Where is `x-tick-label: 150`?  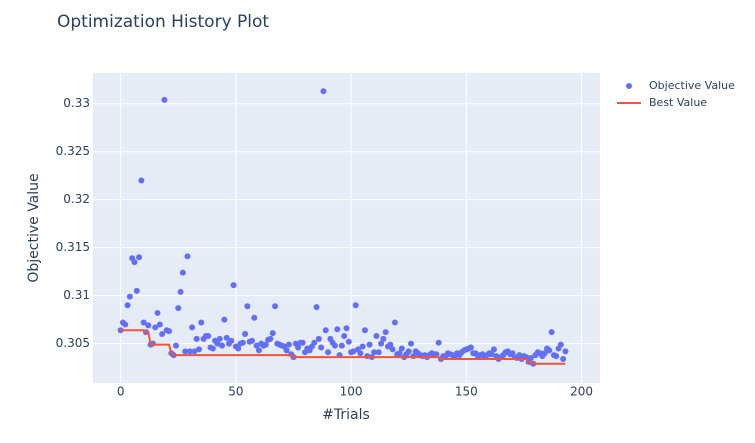 x-tick-label: 150 is located at coordinates (466, 392).